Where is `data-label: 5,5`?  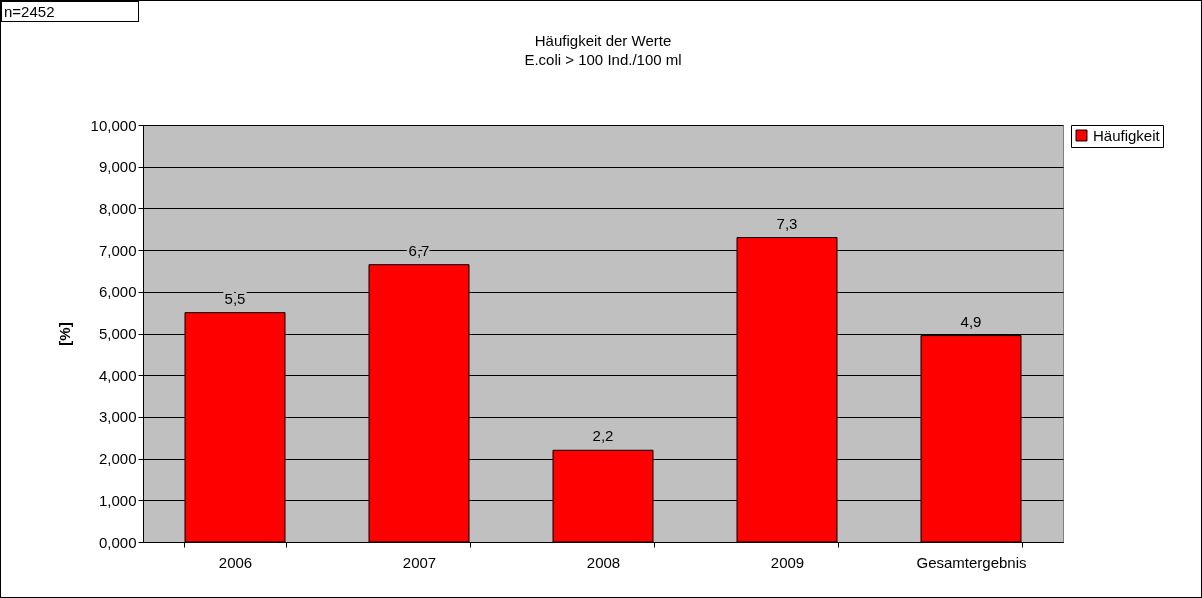 data-label: 5,5 is located at coordinates (235, 298).